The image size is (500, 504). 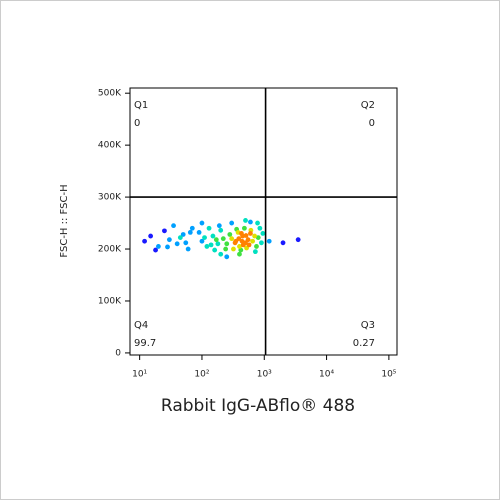 I want to click on x-tick-label: 10³, so click(x=264, y=375).